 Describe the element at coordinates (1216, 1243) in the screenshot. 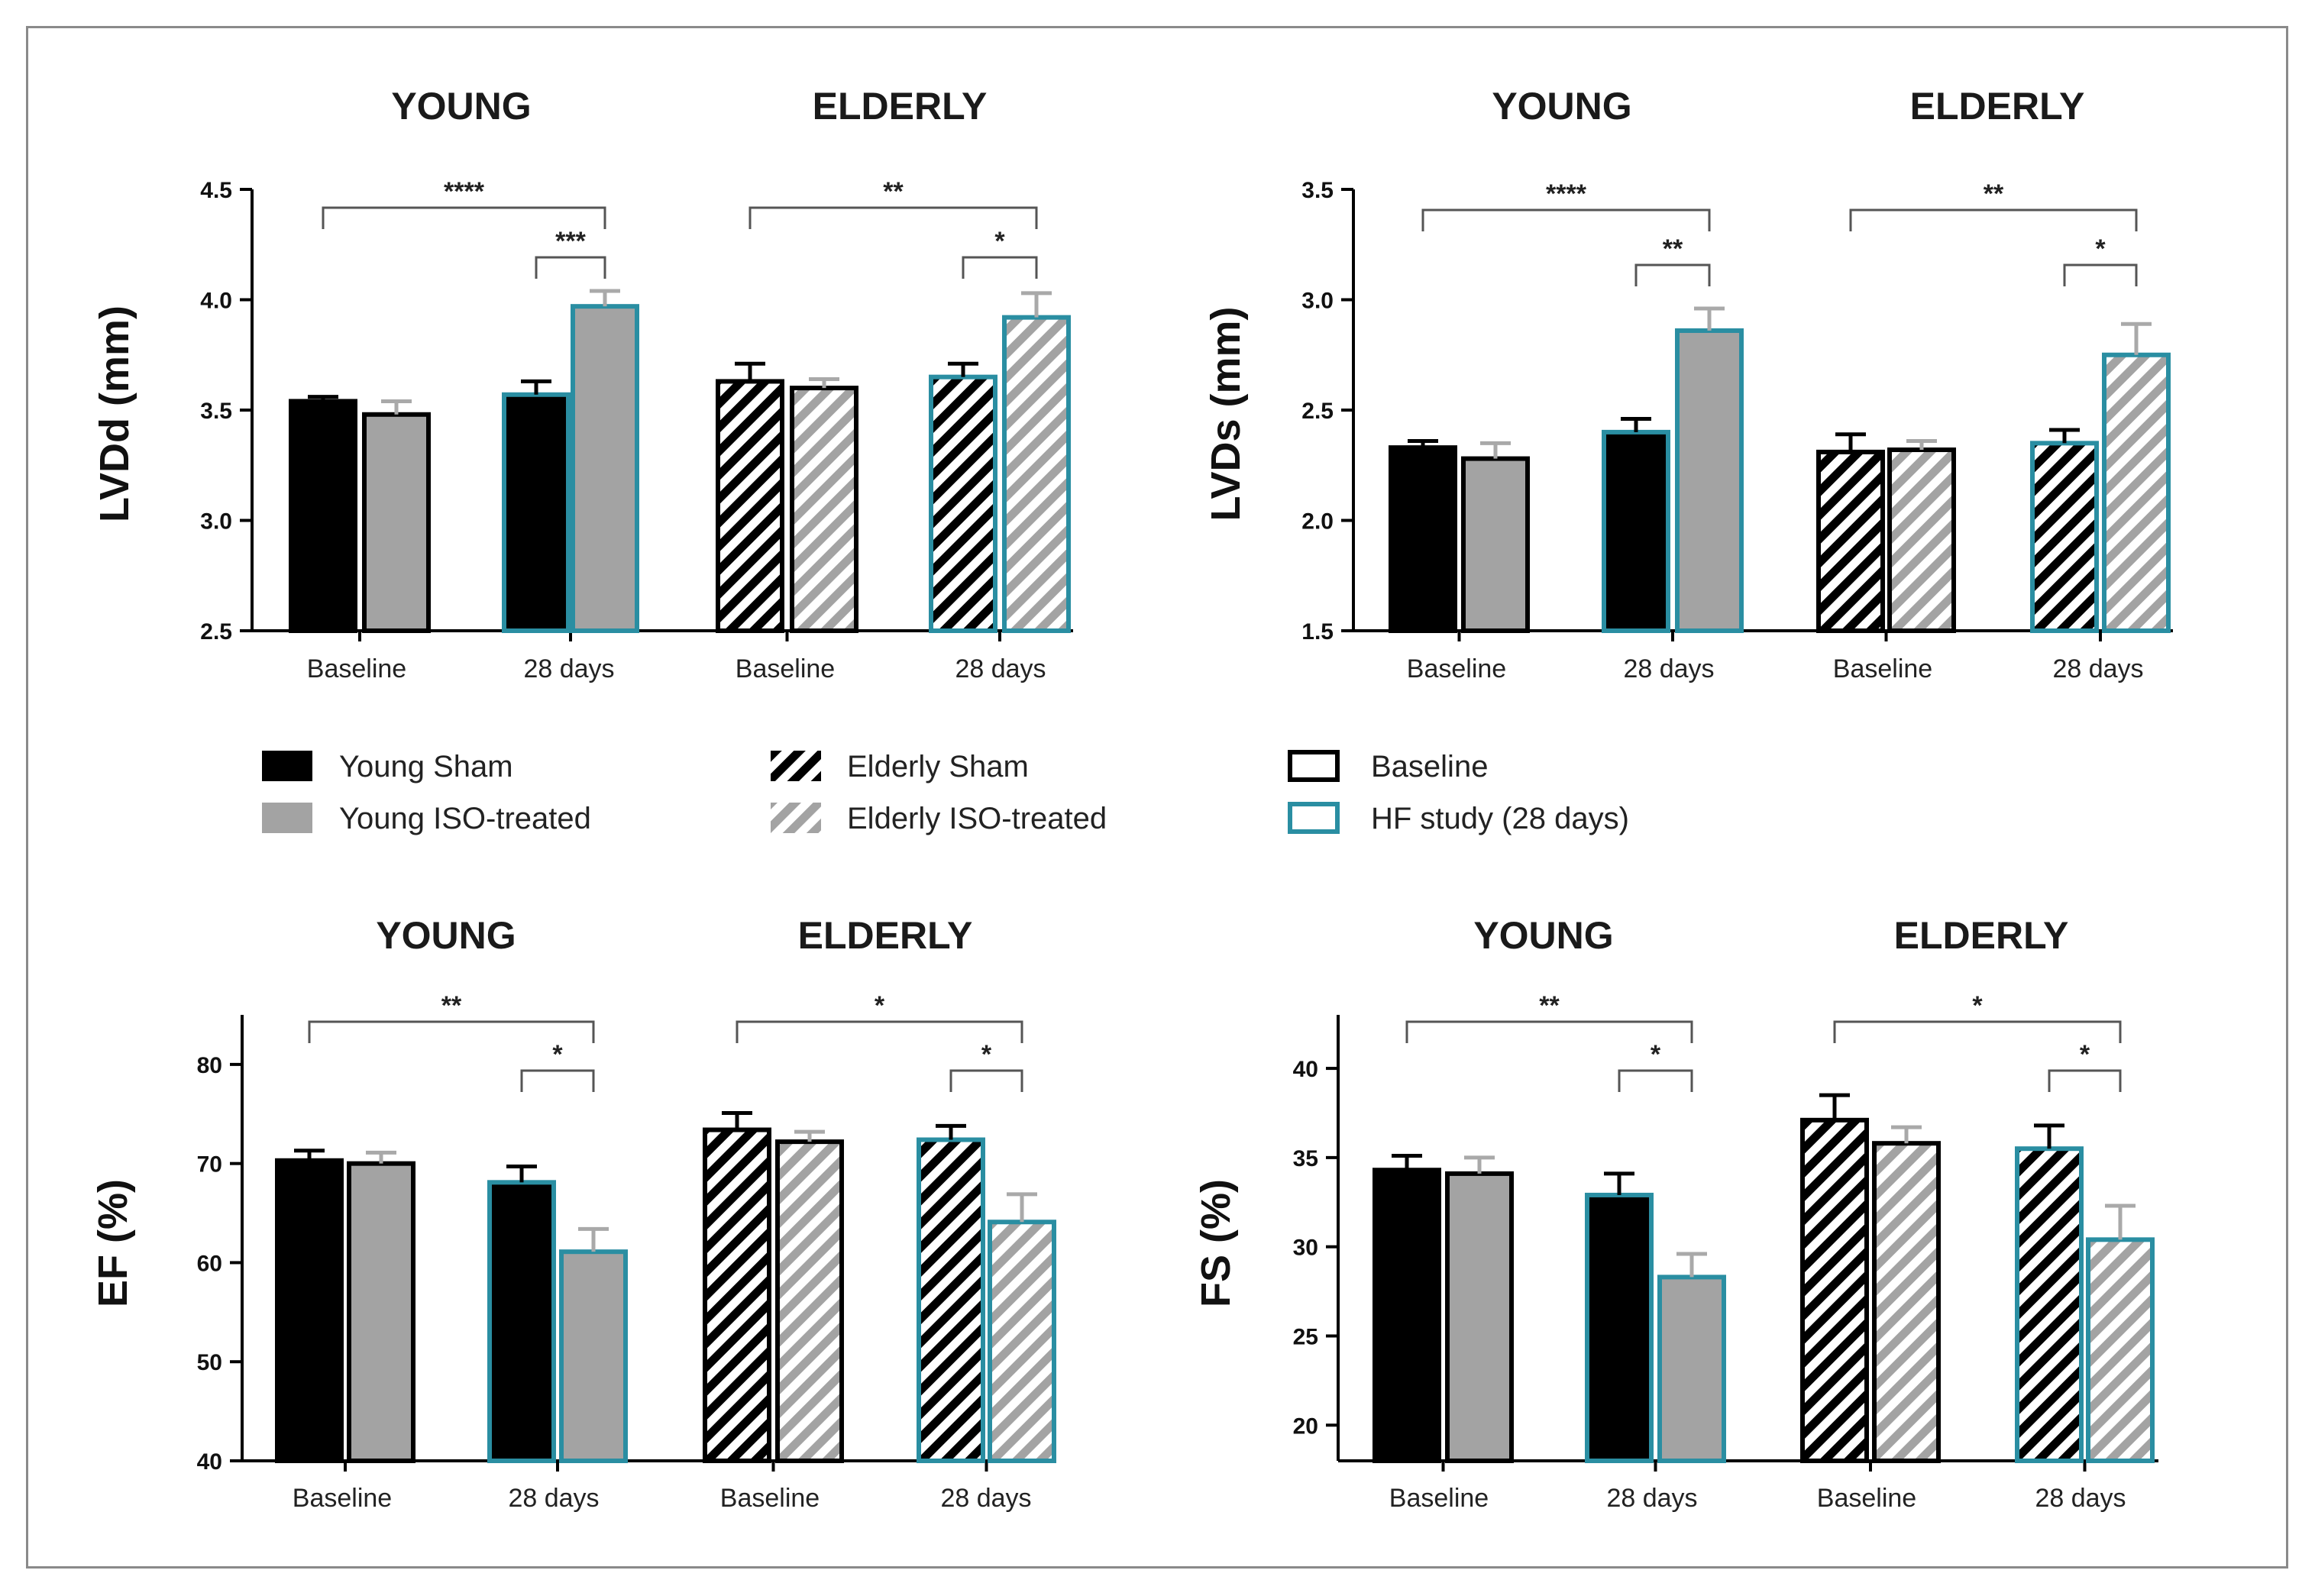

I see `y-axis-label: FS (%)` at that location.